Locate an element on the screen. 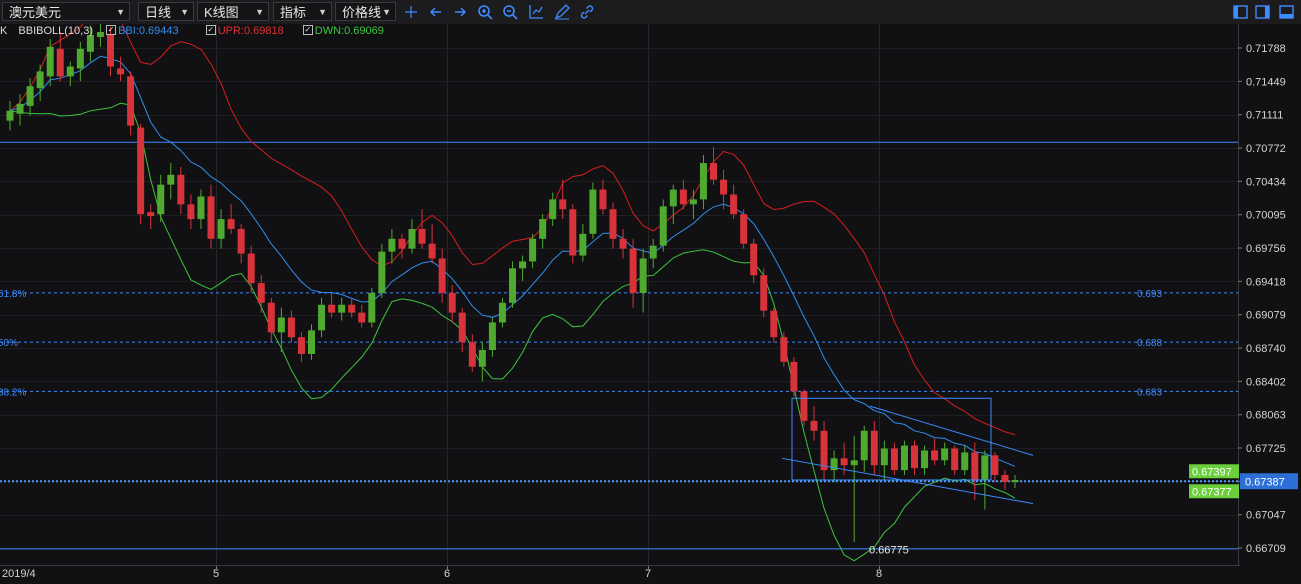  fib-level-price: 0.693 is located at coordinates (1149, 294).